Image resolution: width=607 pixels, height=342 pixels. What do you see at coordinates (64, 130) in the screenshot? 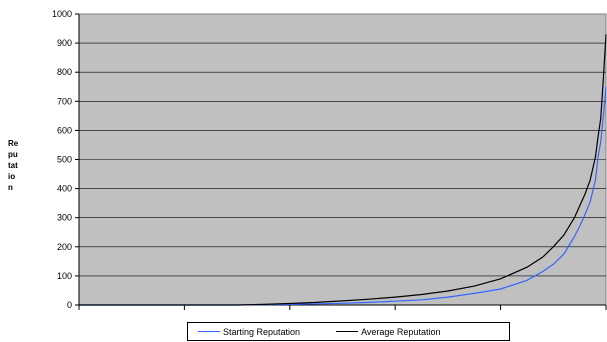
I see `y-tick-label: 600` at bounding box center [64, 130].